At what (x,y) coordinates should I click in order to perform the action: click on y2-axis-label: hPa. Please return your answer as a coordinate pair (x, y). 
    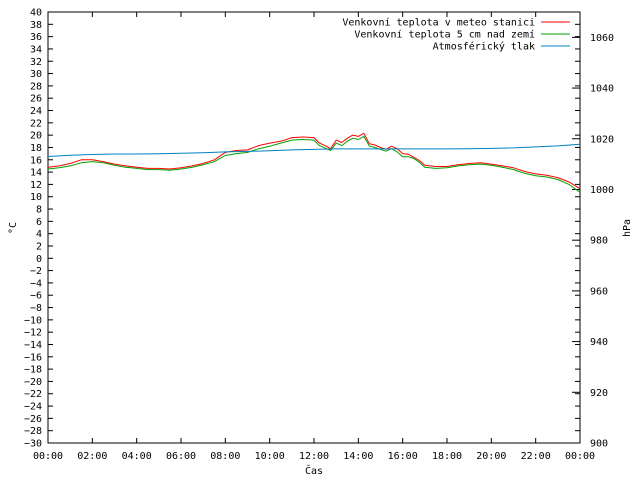
    Looking at the image, I should click on (627, 228).